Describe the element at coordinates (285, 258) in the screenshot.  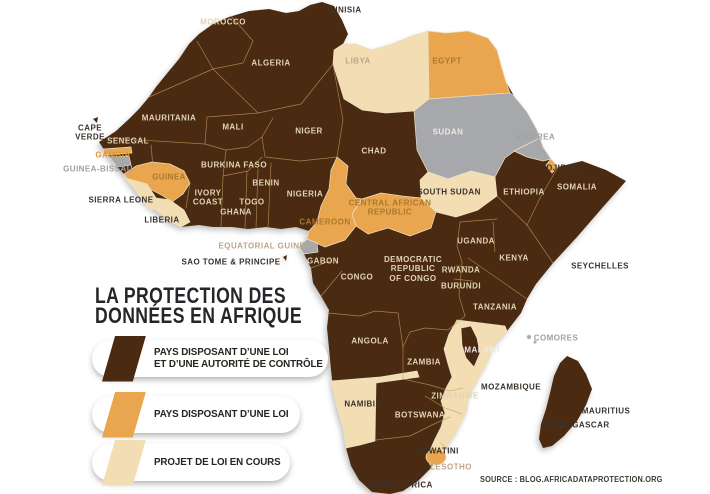
I see `country-sao-tome-and-principe` at that location.